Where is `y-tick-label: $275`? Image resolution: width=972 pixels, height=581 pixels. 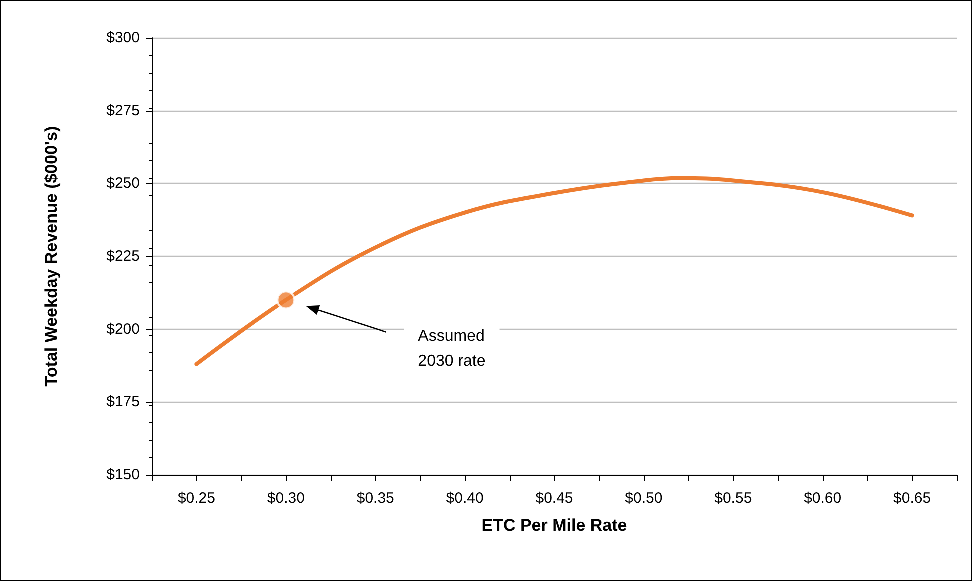
y-tick-label: $275 is located at coordinates (123, 111).